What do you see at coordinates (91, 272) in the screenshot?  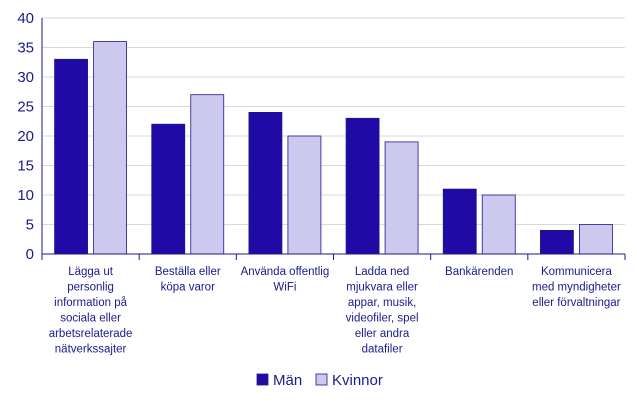 I see `x-tick-label-line: Lägga ut` at bounding box center [91, 272].